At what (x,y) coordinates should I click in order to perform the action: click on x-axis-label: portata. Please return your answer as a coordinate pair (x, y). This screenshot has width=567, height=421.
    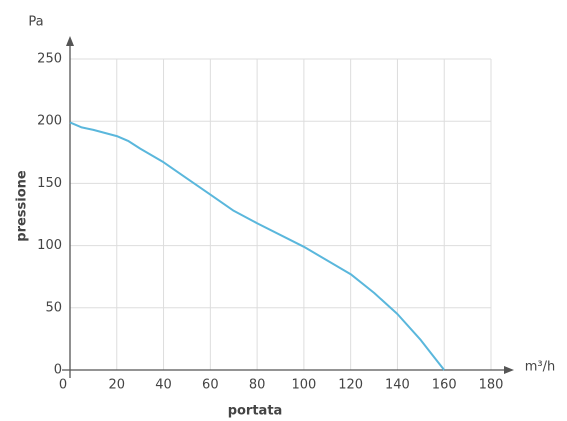
    Looking at the image, I should click on (255, 411).